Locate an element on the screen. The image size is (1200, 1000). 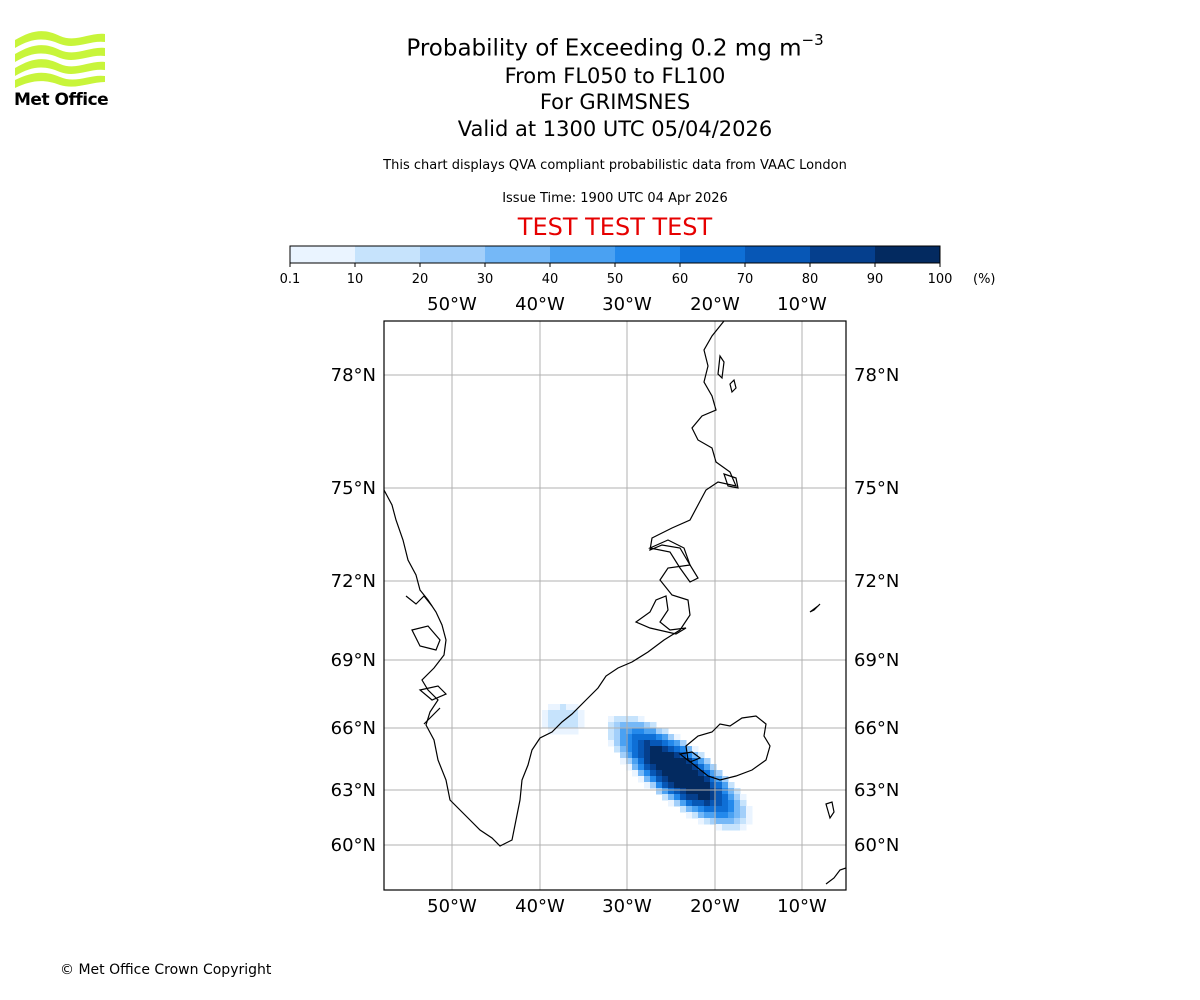
colorbar-cells is located at coordinates (615, 254).